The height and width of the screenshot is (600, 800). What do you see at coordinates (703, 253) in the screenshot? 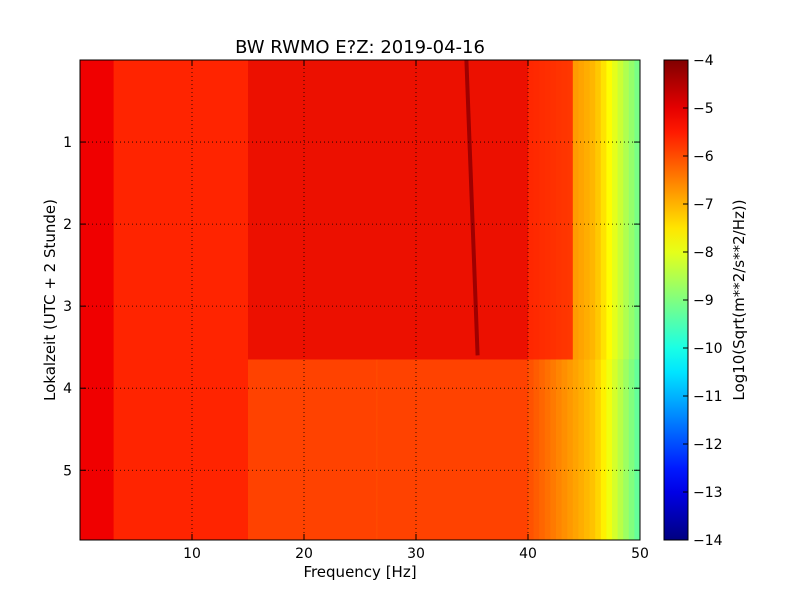
I see `colorbar-tick-label: −8` at bounding box center [703, 253].